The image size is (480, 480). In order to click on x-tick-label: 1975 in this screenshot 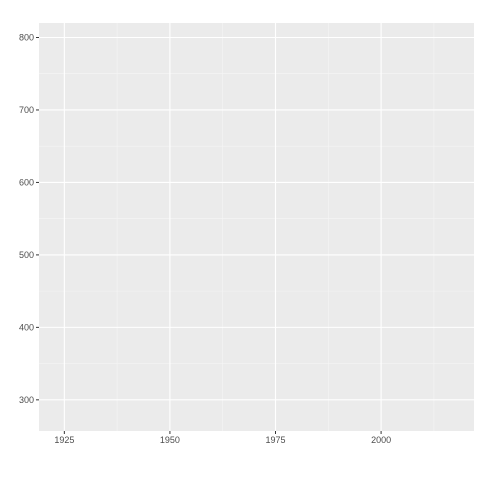, I will do `click(275, 440)`.